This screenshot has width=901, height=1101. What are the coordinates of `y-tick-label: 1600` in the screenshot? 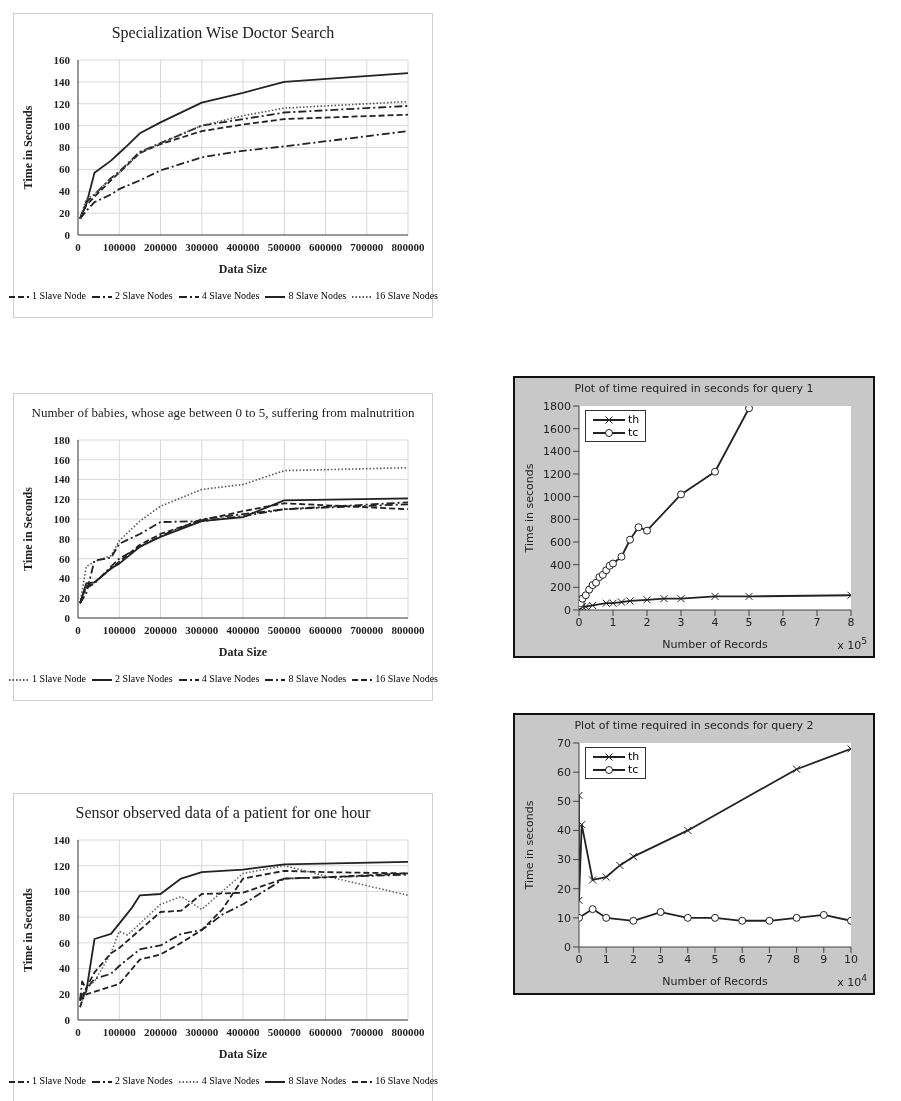 It's located at (557, 429).